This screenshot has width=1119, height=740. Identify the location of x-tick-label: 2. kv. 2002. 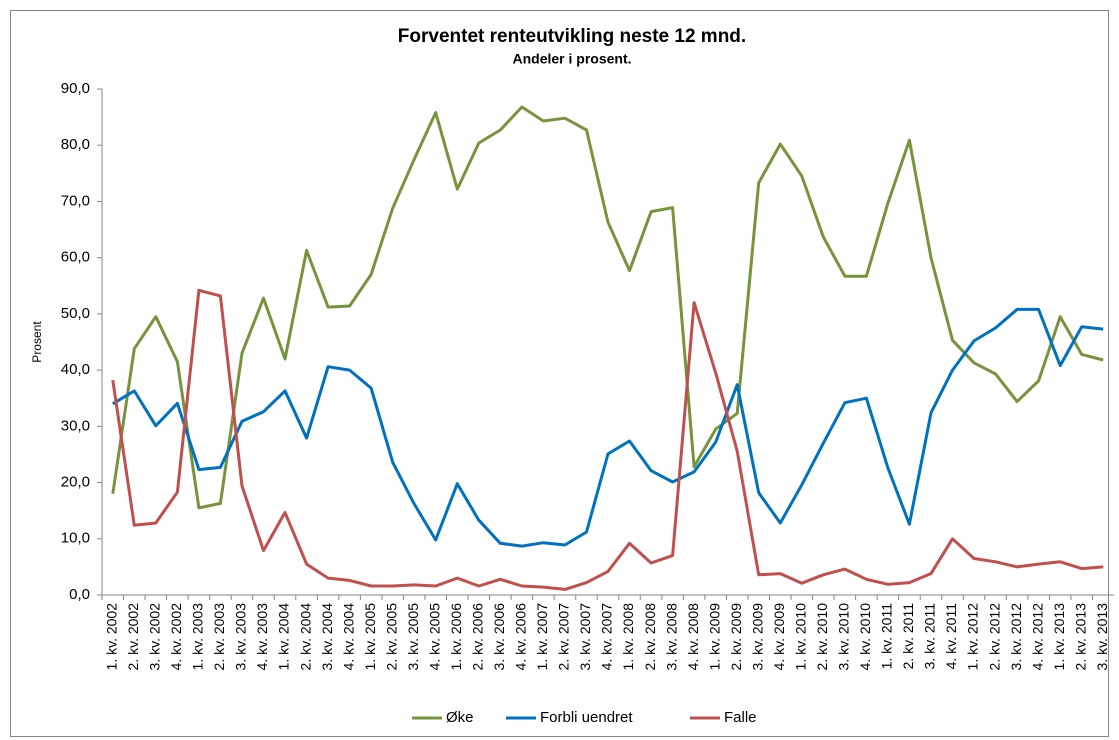
(133, 637).